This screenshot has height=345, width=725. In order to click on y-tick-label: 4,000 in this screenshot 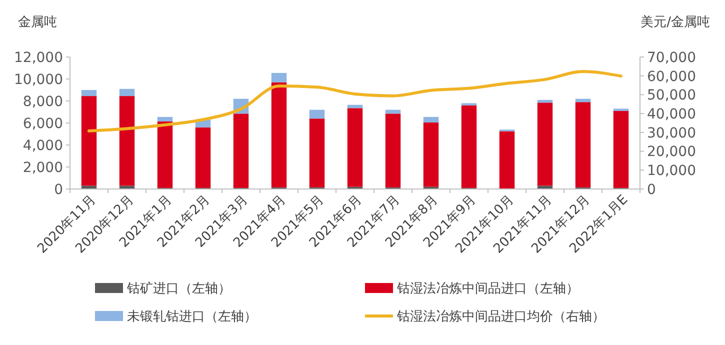, I will do `click(42, 146)`.